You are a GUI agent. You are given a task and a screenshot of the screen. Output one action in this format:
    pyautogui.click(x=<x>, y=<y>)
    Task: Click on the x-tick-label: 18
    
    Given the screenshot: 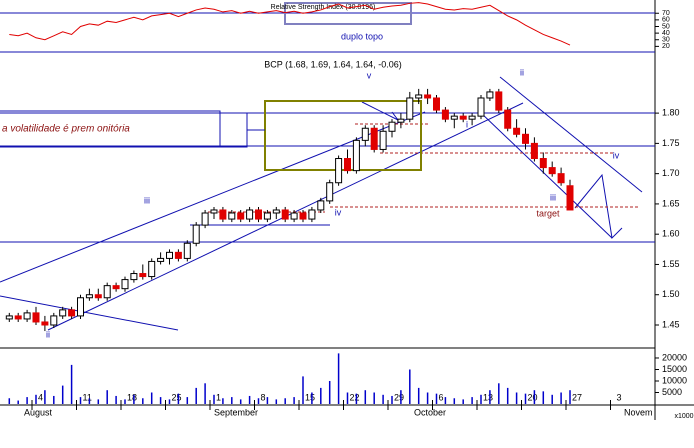 What is the action you would take?
    pyautogui.click(x=132, y=397)
    